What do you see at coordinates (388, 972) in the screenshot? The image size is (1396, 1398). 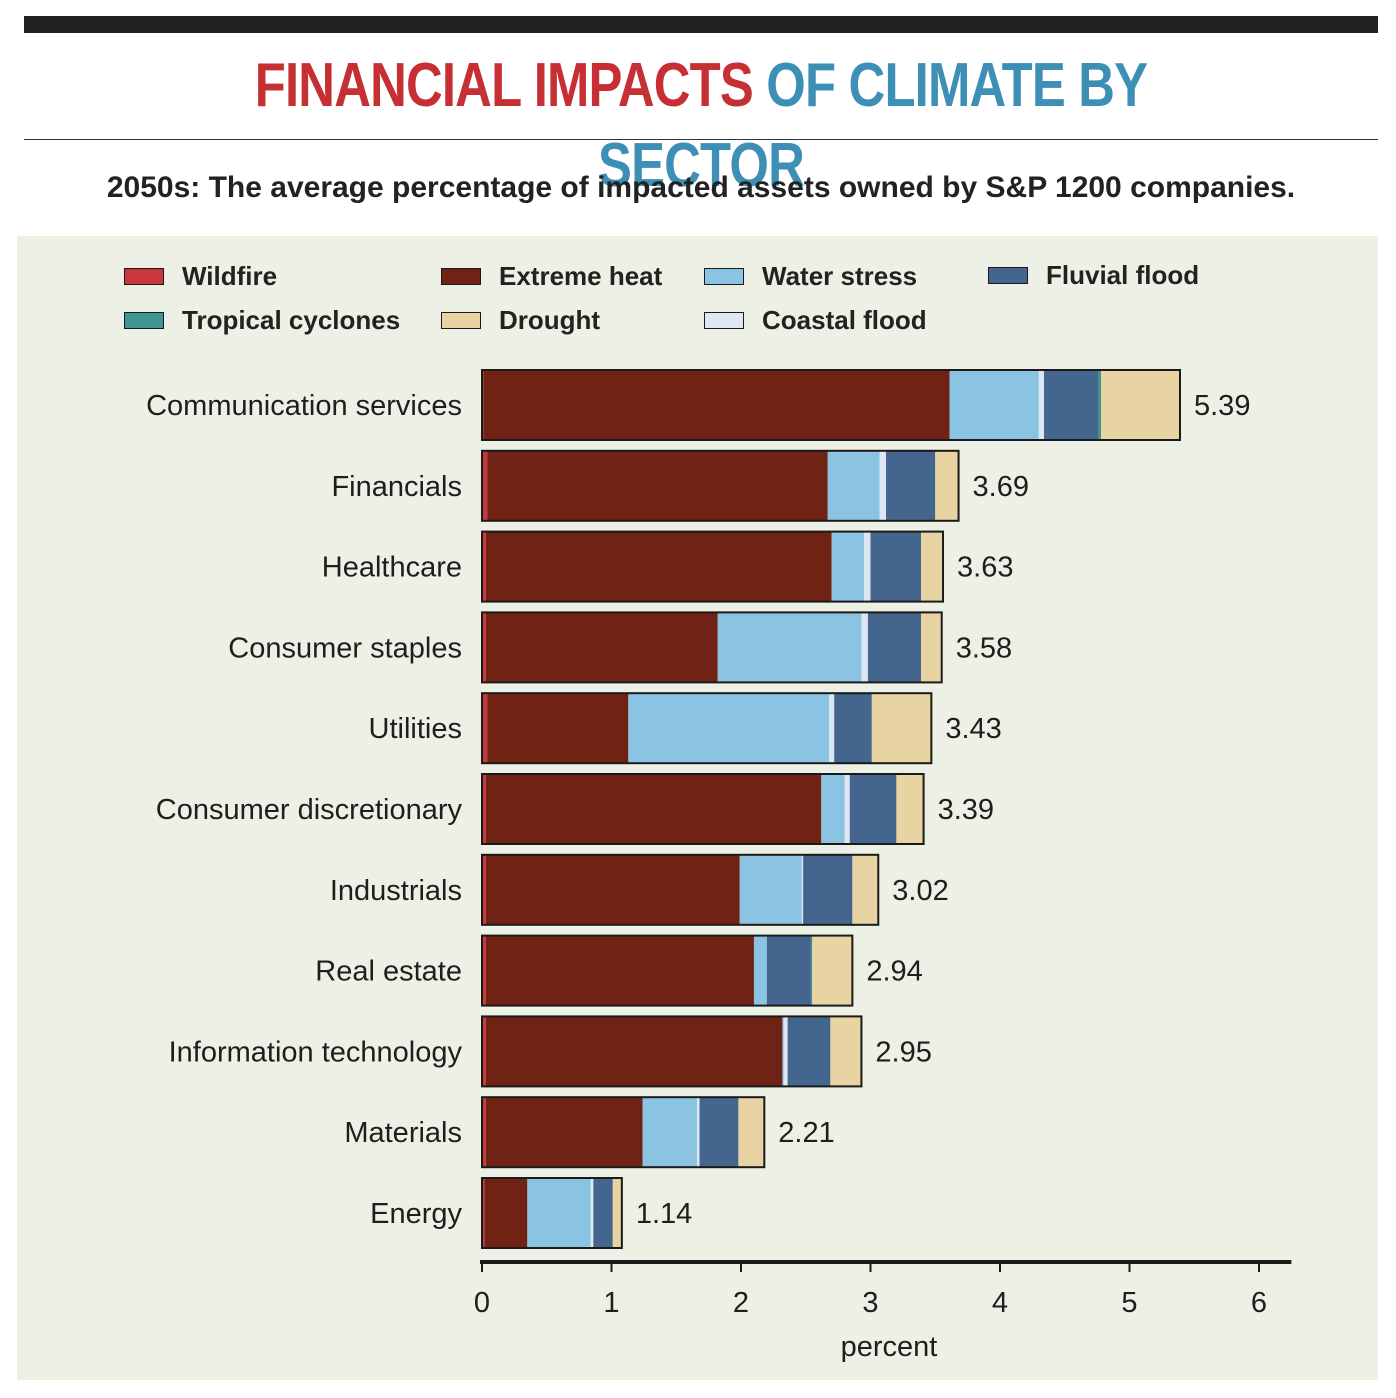 I see `category-label: Real estate` at bounding box center [388, 972].